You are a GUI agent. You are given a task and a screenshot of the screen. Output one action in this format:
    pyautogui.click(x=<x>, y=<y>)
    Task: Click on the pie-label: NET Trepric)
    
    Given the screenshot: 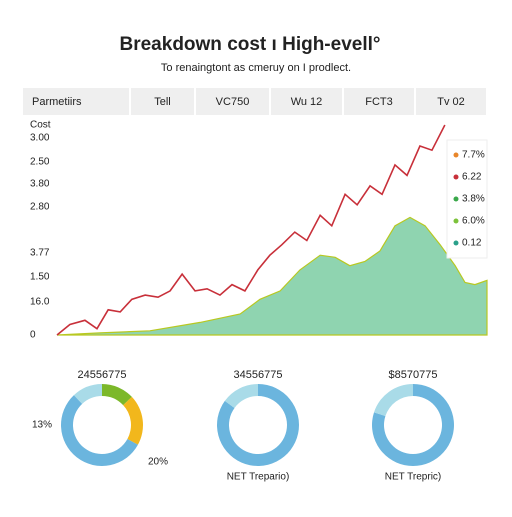 What is the action you would take?
    pyautogui.click(x=413, y=477)
    